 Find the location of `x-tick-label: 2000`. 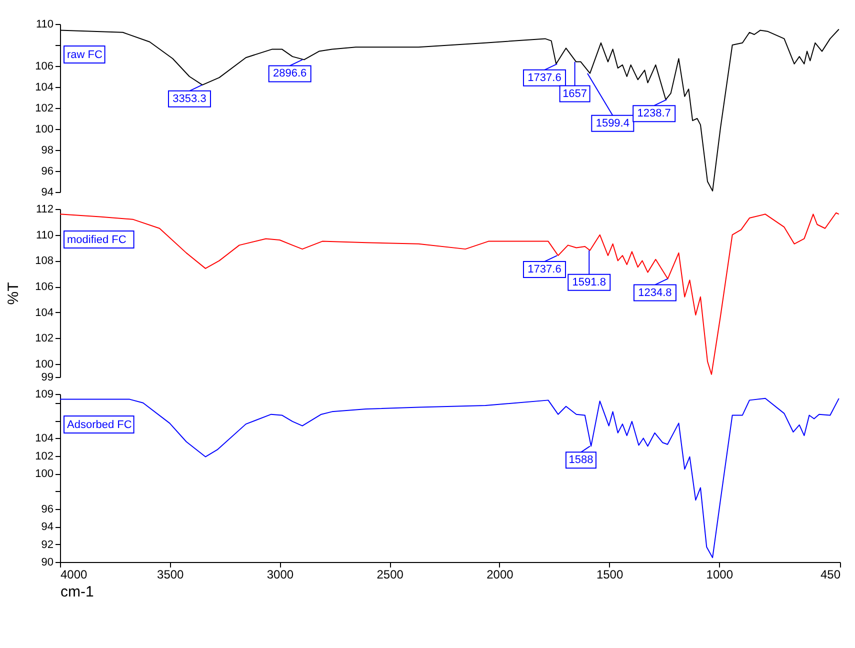

x-tick-label: 2000 is located at coordinates (500, 575).